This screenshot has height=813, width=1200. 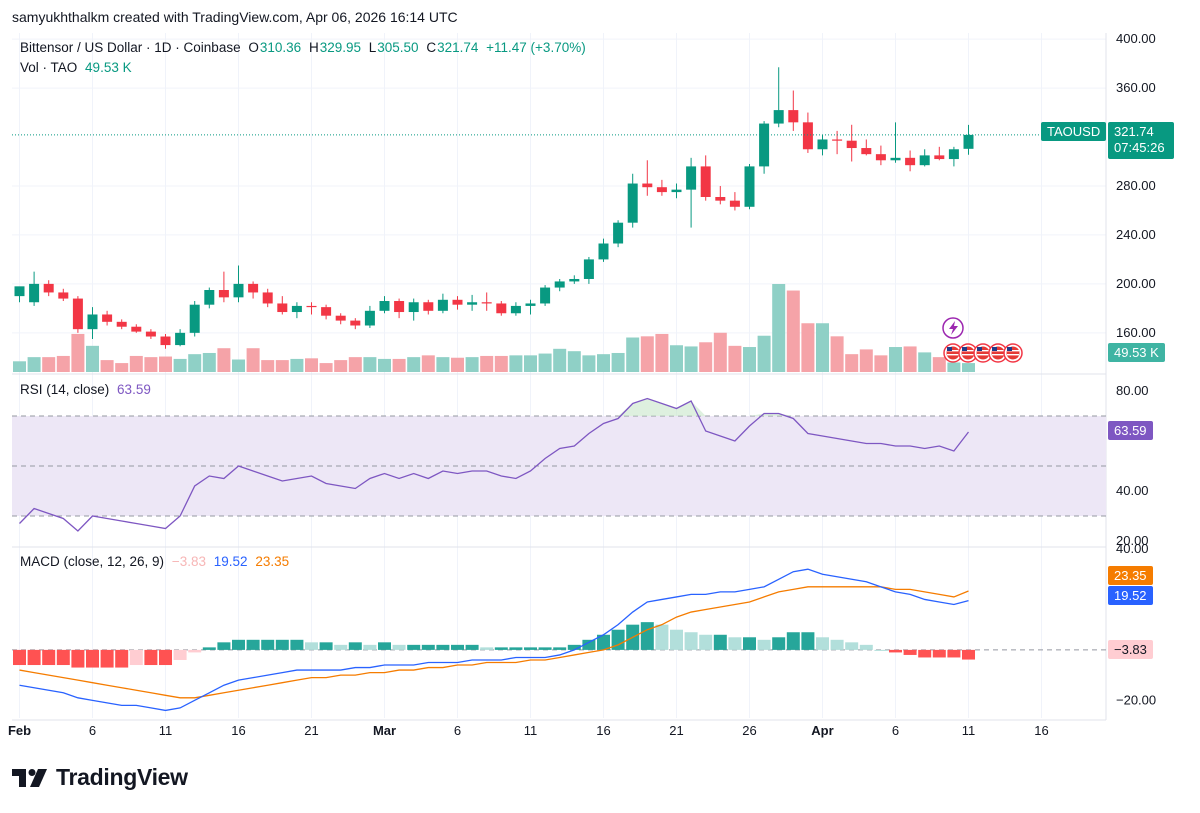 I want to click on tradingview-logo: TradingView, so click(x=100, y=777).